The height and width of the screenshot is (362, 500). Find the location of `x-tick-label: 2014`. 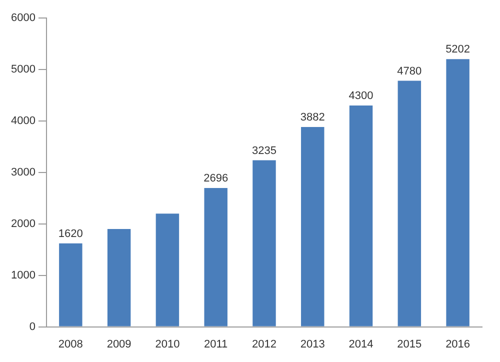

x-tick-label: 2014 is located at coordinates (361, 344).